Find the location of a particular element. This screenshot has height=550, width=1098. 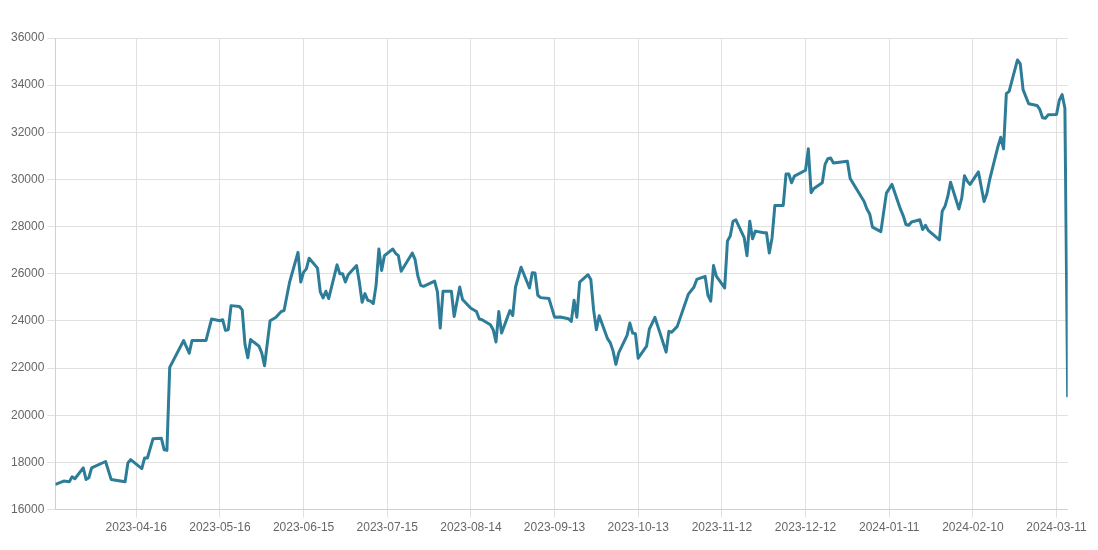

x-tick-label: 2023-05-16 is located at coordinates (220, 527).